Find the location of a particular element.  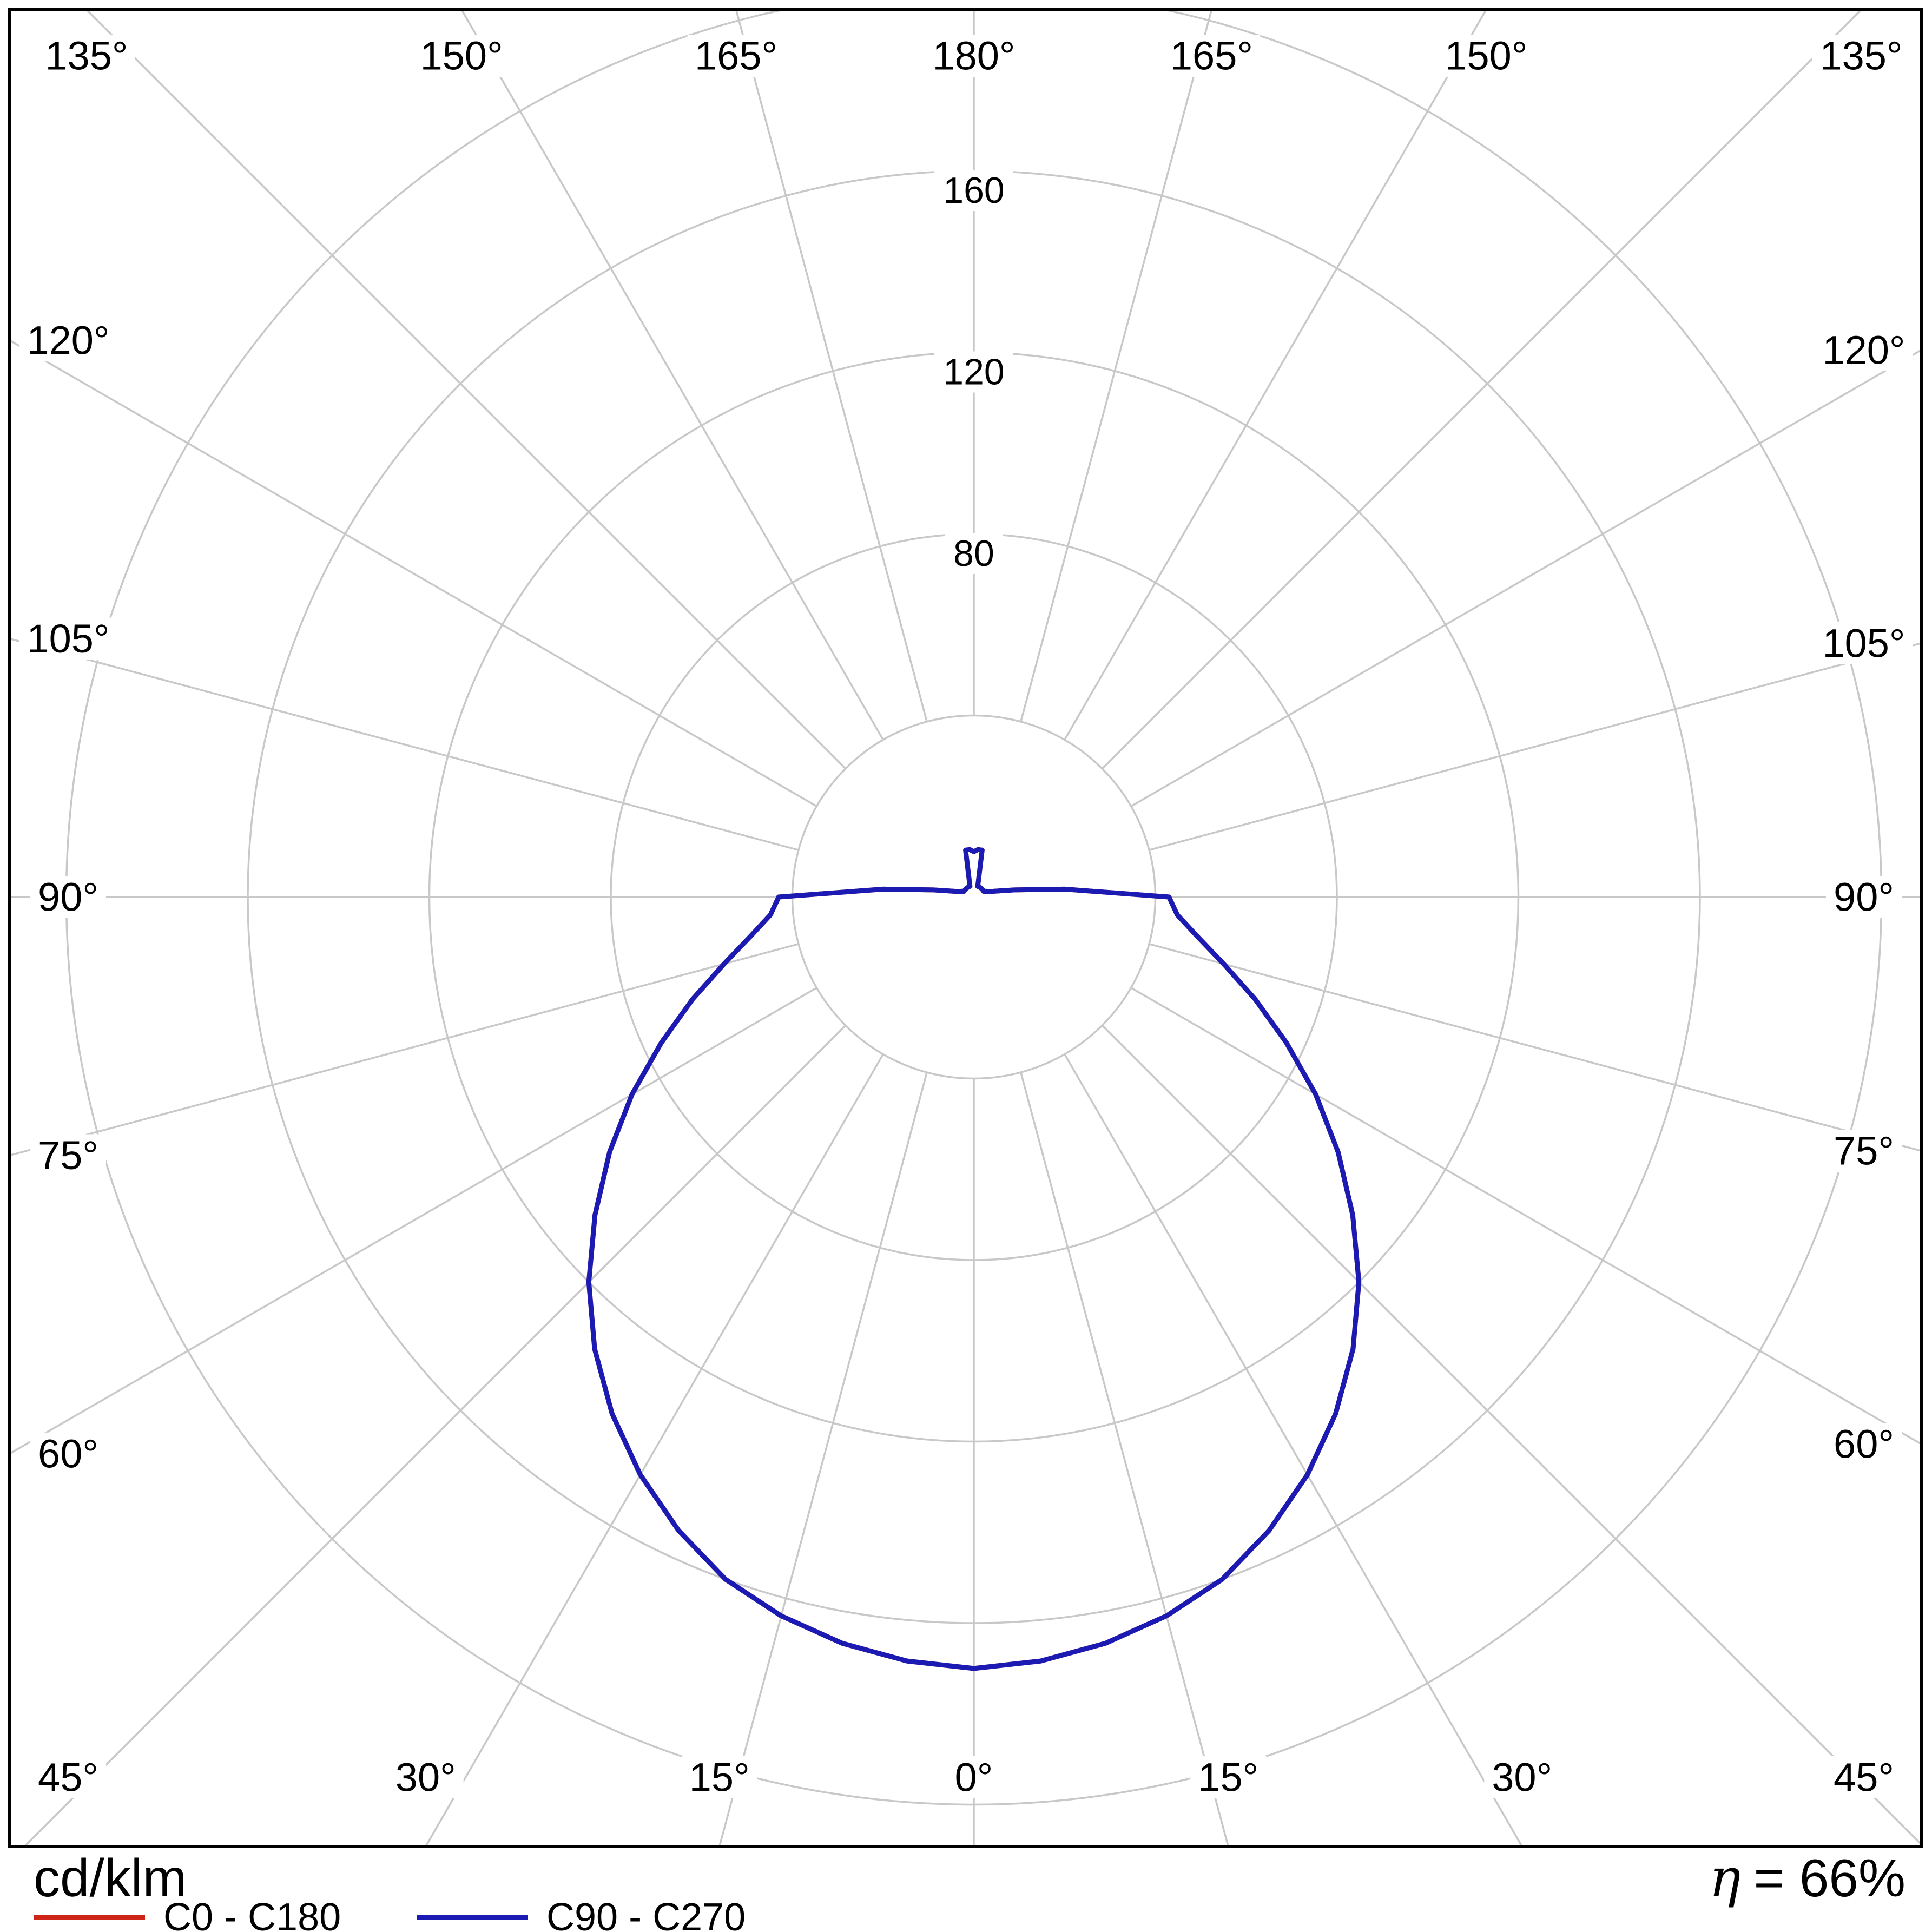

legend: C0 - C180 C90 - C270 is located at coordinates (390, 1914).